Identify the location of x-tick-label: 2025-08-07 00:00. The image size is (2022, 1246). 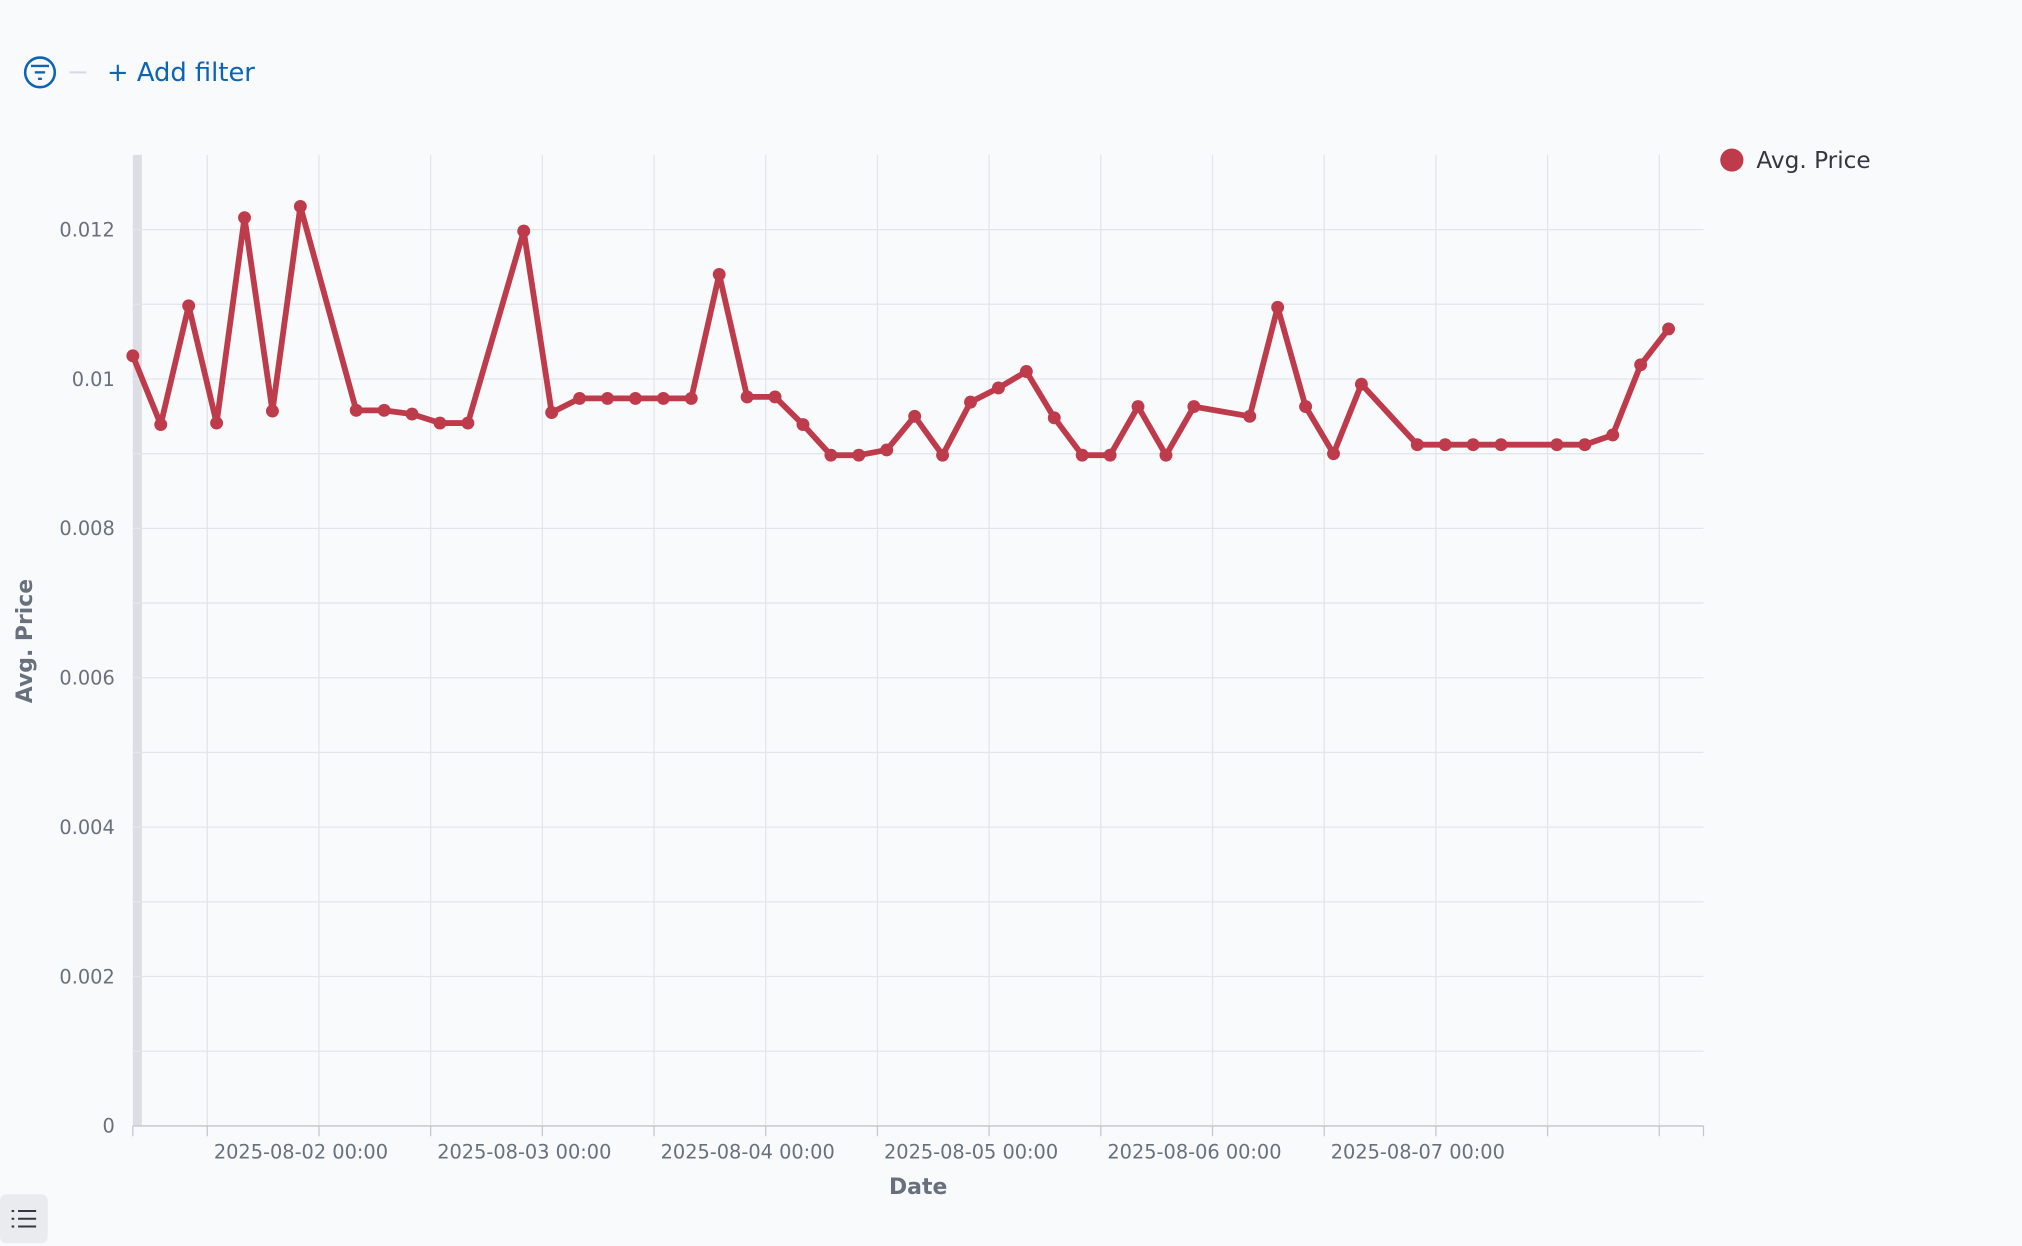
(1418, 1152).